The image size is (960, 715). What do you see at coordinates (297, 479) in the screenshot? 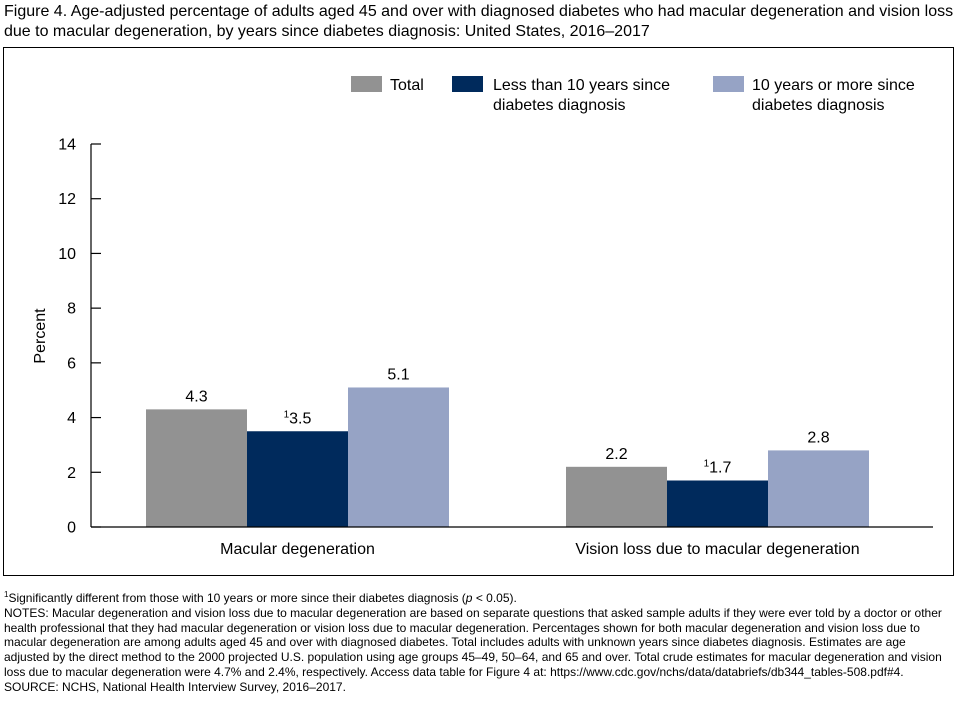
I see `bar-less-than-10-macular-degeneration` at bounding box center [297, 479].